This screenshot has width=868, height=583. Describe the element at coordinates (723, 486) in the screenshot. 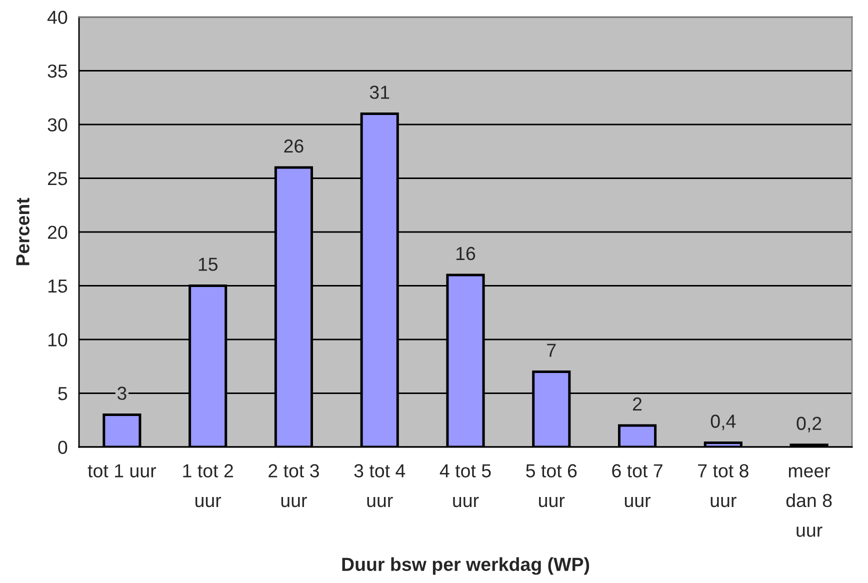

I see `x-tick-label: 7 tot 8 uur` at that location.